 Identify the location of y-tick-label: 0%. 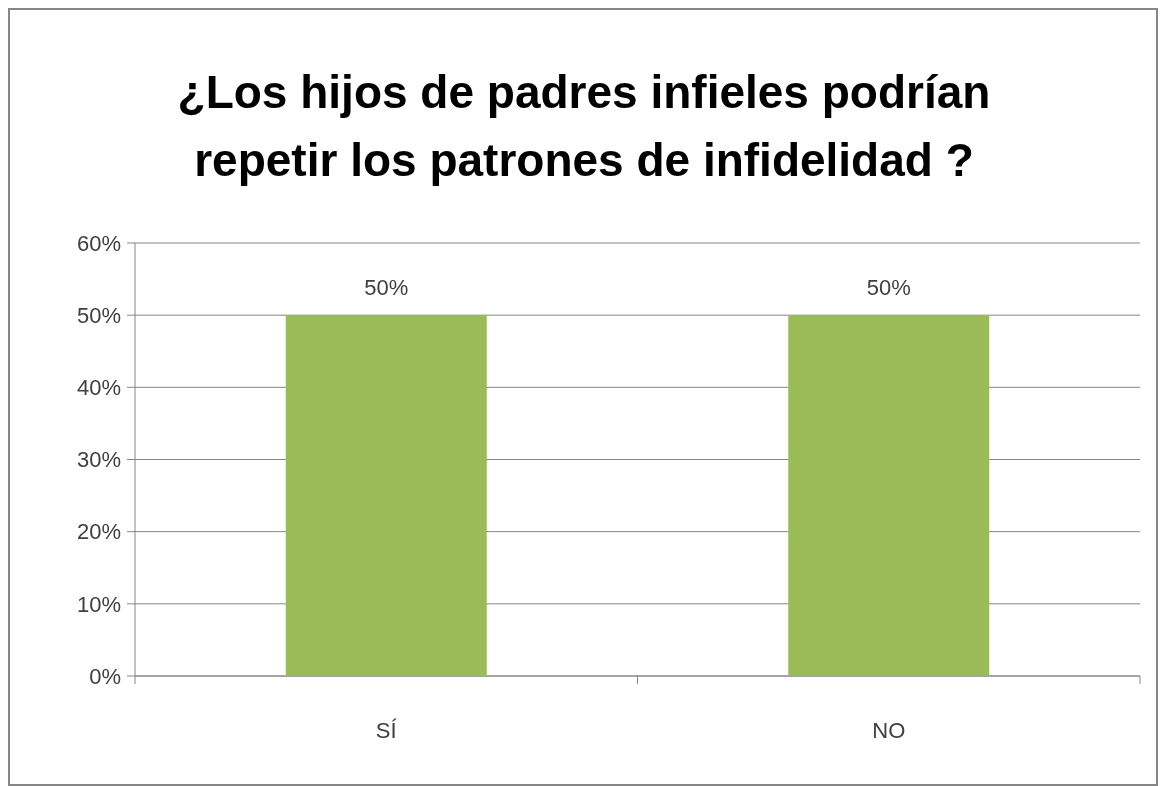
(105, 676).